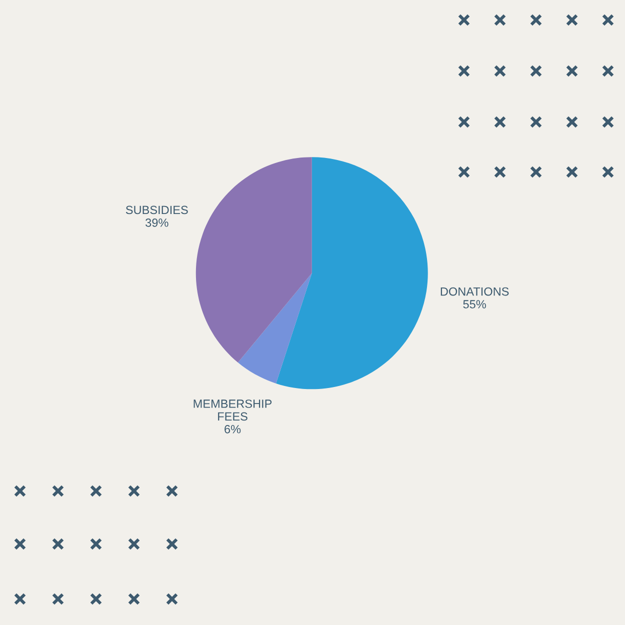  Describe the element at coordinates (157, 222) in the screenshot. I see `data-label: 39%` at that location.